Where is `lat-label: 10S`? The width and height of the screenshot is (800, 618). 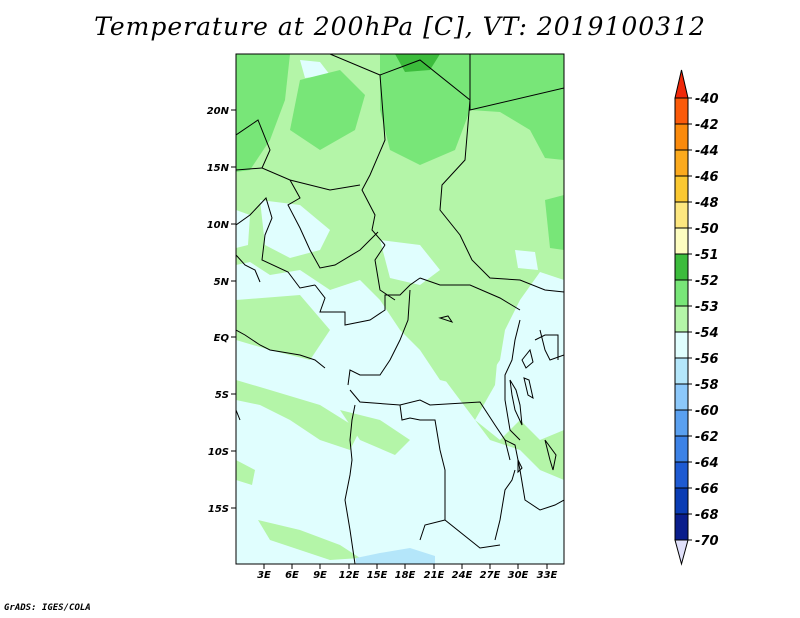
lat-label: 10S is located at coordinates (218, 452).